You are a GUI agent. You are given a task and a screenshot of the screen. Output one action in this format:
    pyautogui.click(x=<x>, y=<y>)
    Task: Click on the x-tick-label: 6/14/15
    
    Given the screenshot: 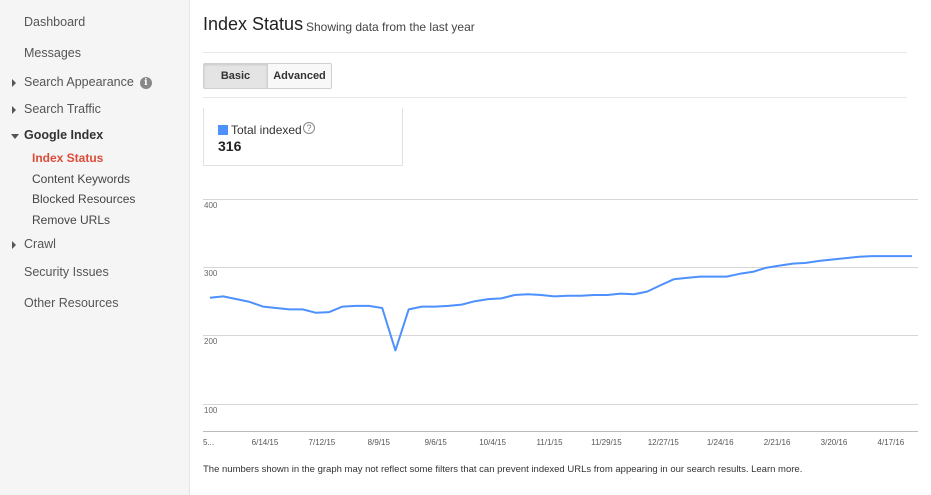 What is the action you would take?
    pyautogui.click(x=265, y=442)
    